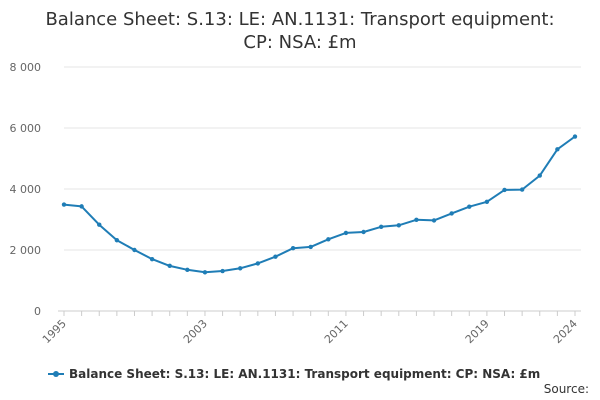  I want to click on x-tick-label: 2024, so click(565, 331).